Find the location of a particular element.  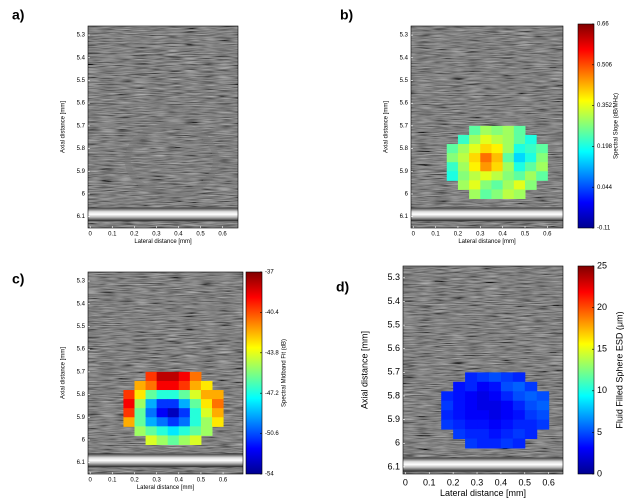

x-tick-label: 0.4 is located at coordinates (178, 235).